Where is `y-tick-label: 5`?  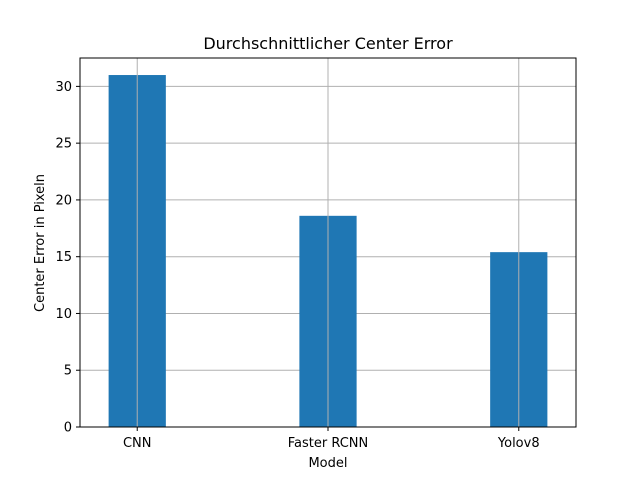 y-tick-label: 5 is located at coordinates (68, 371).